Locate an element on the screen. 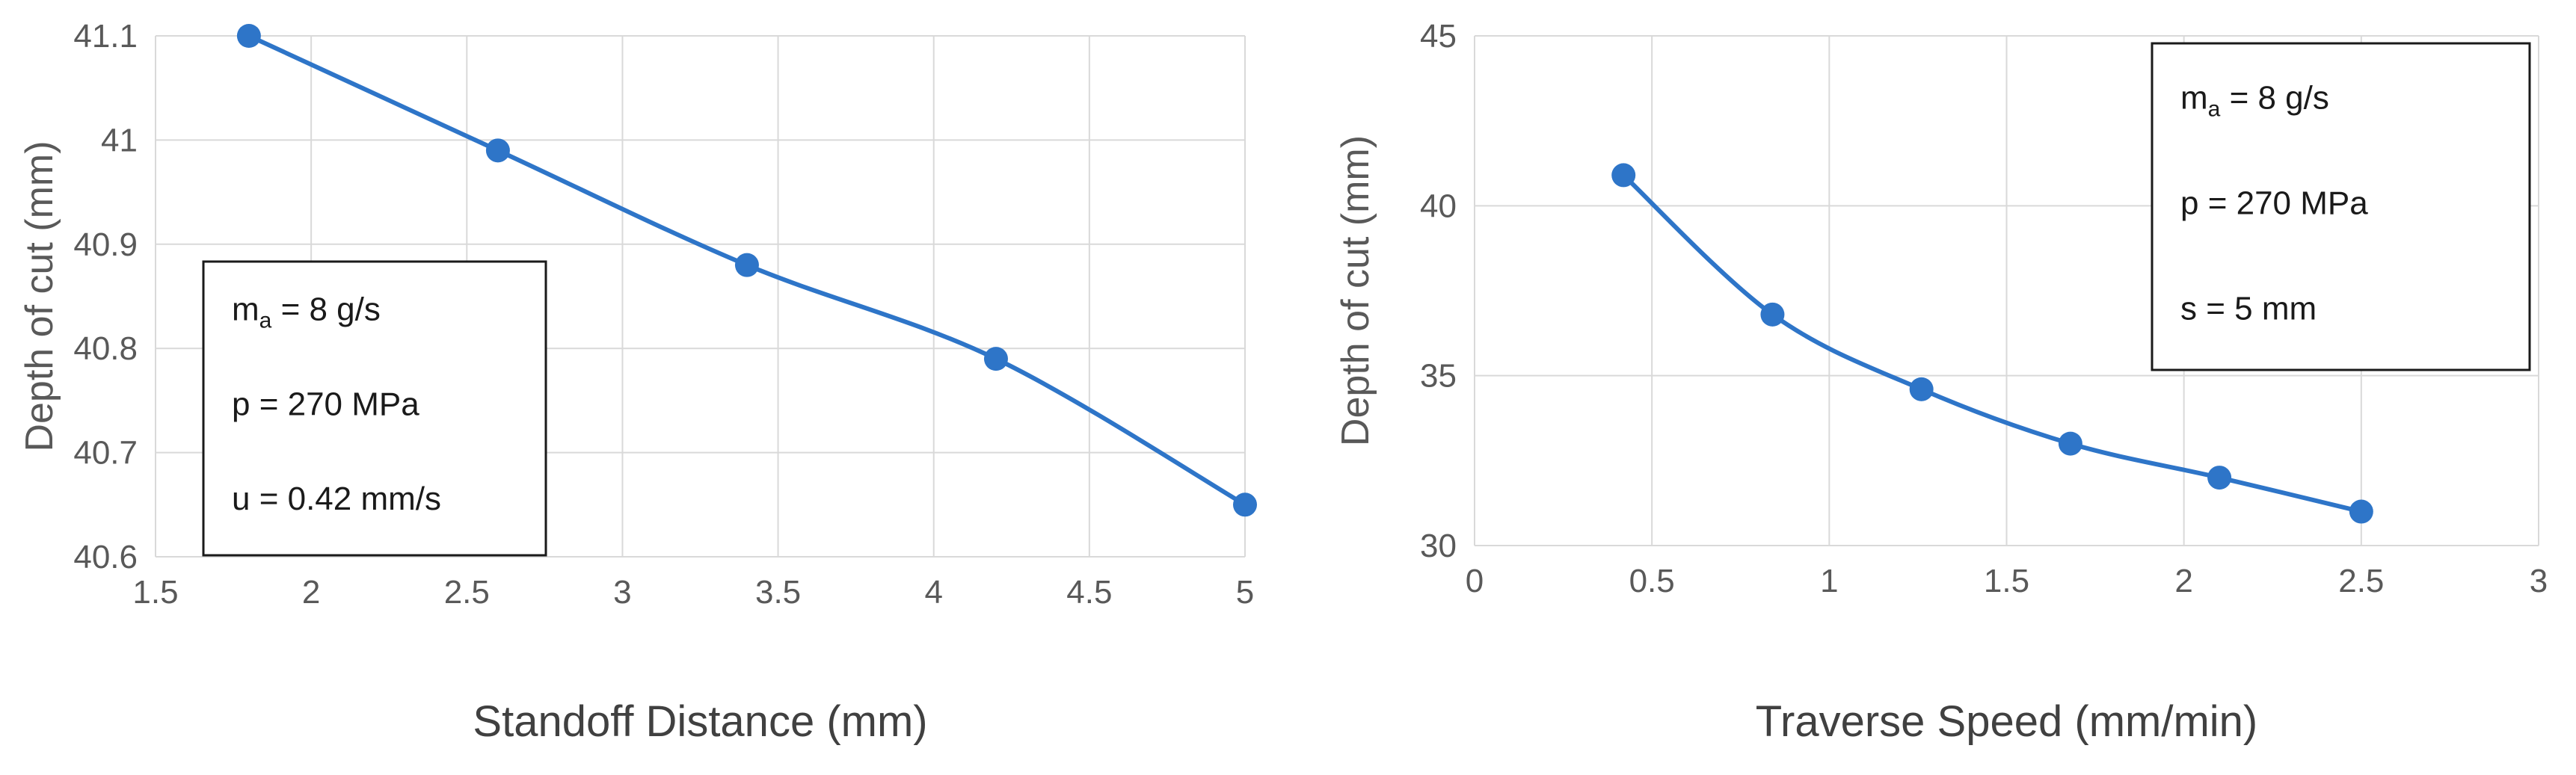 This screenshot has height=775, width=2576. annotation-box: ma = 8 g/s p = 270 MPa u = 0.42 mm/s is located at coordinates (374, 408).